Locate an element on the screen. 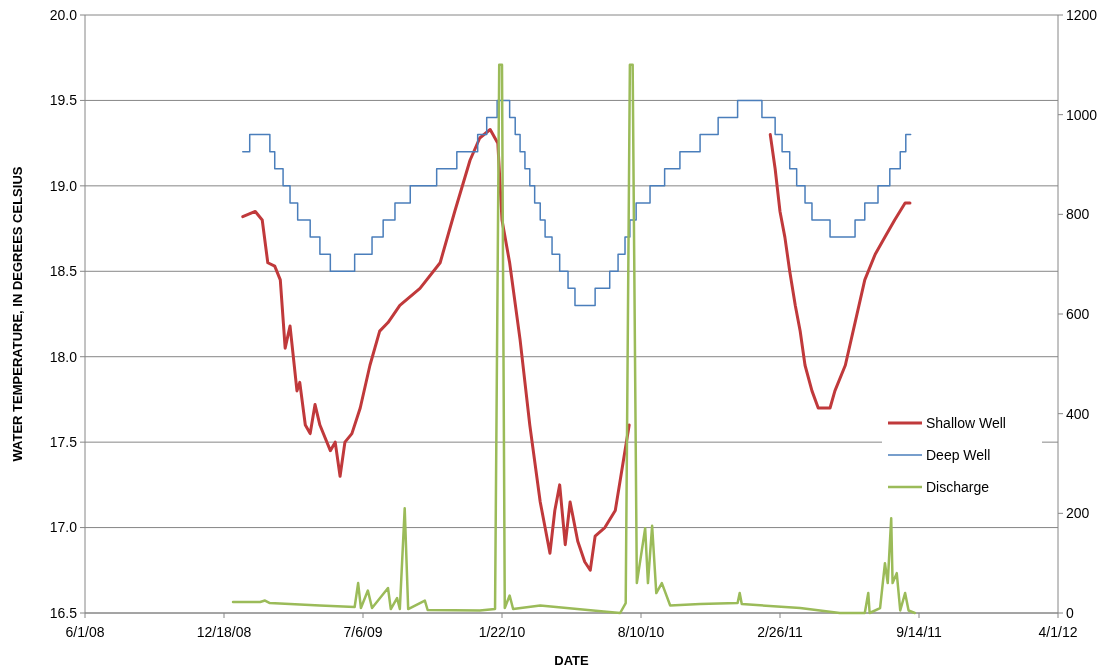 The height and width of the screenshot is (669, 1112). y2-tick-label: 600 is located at coordinates (1078, 313).